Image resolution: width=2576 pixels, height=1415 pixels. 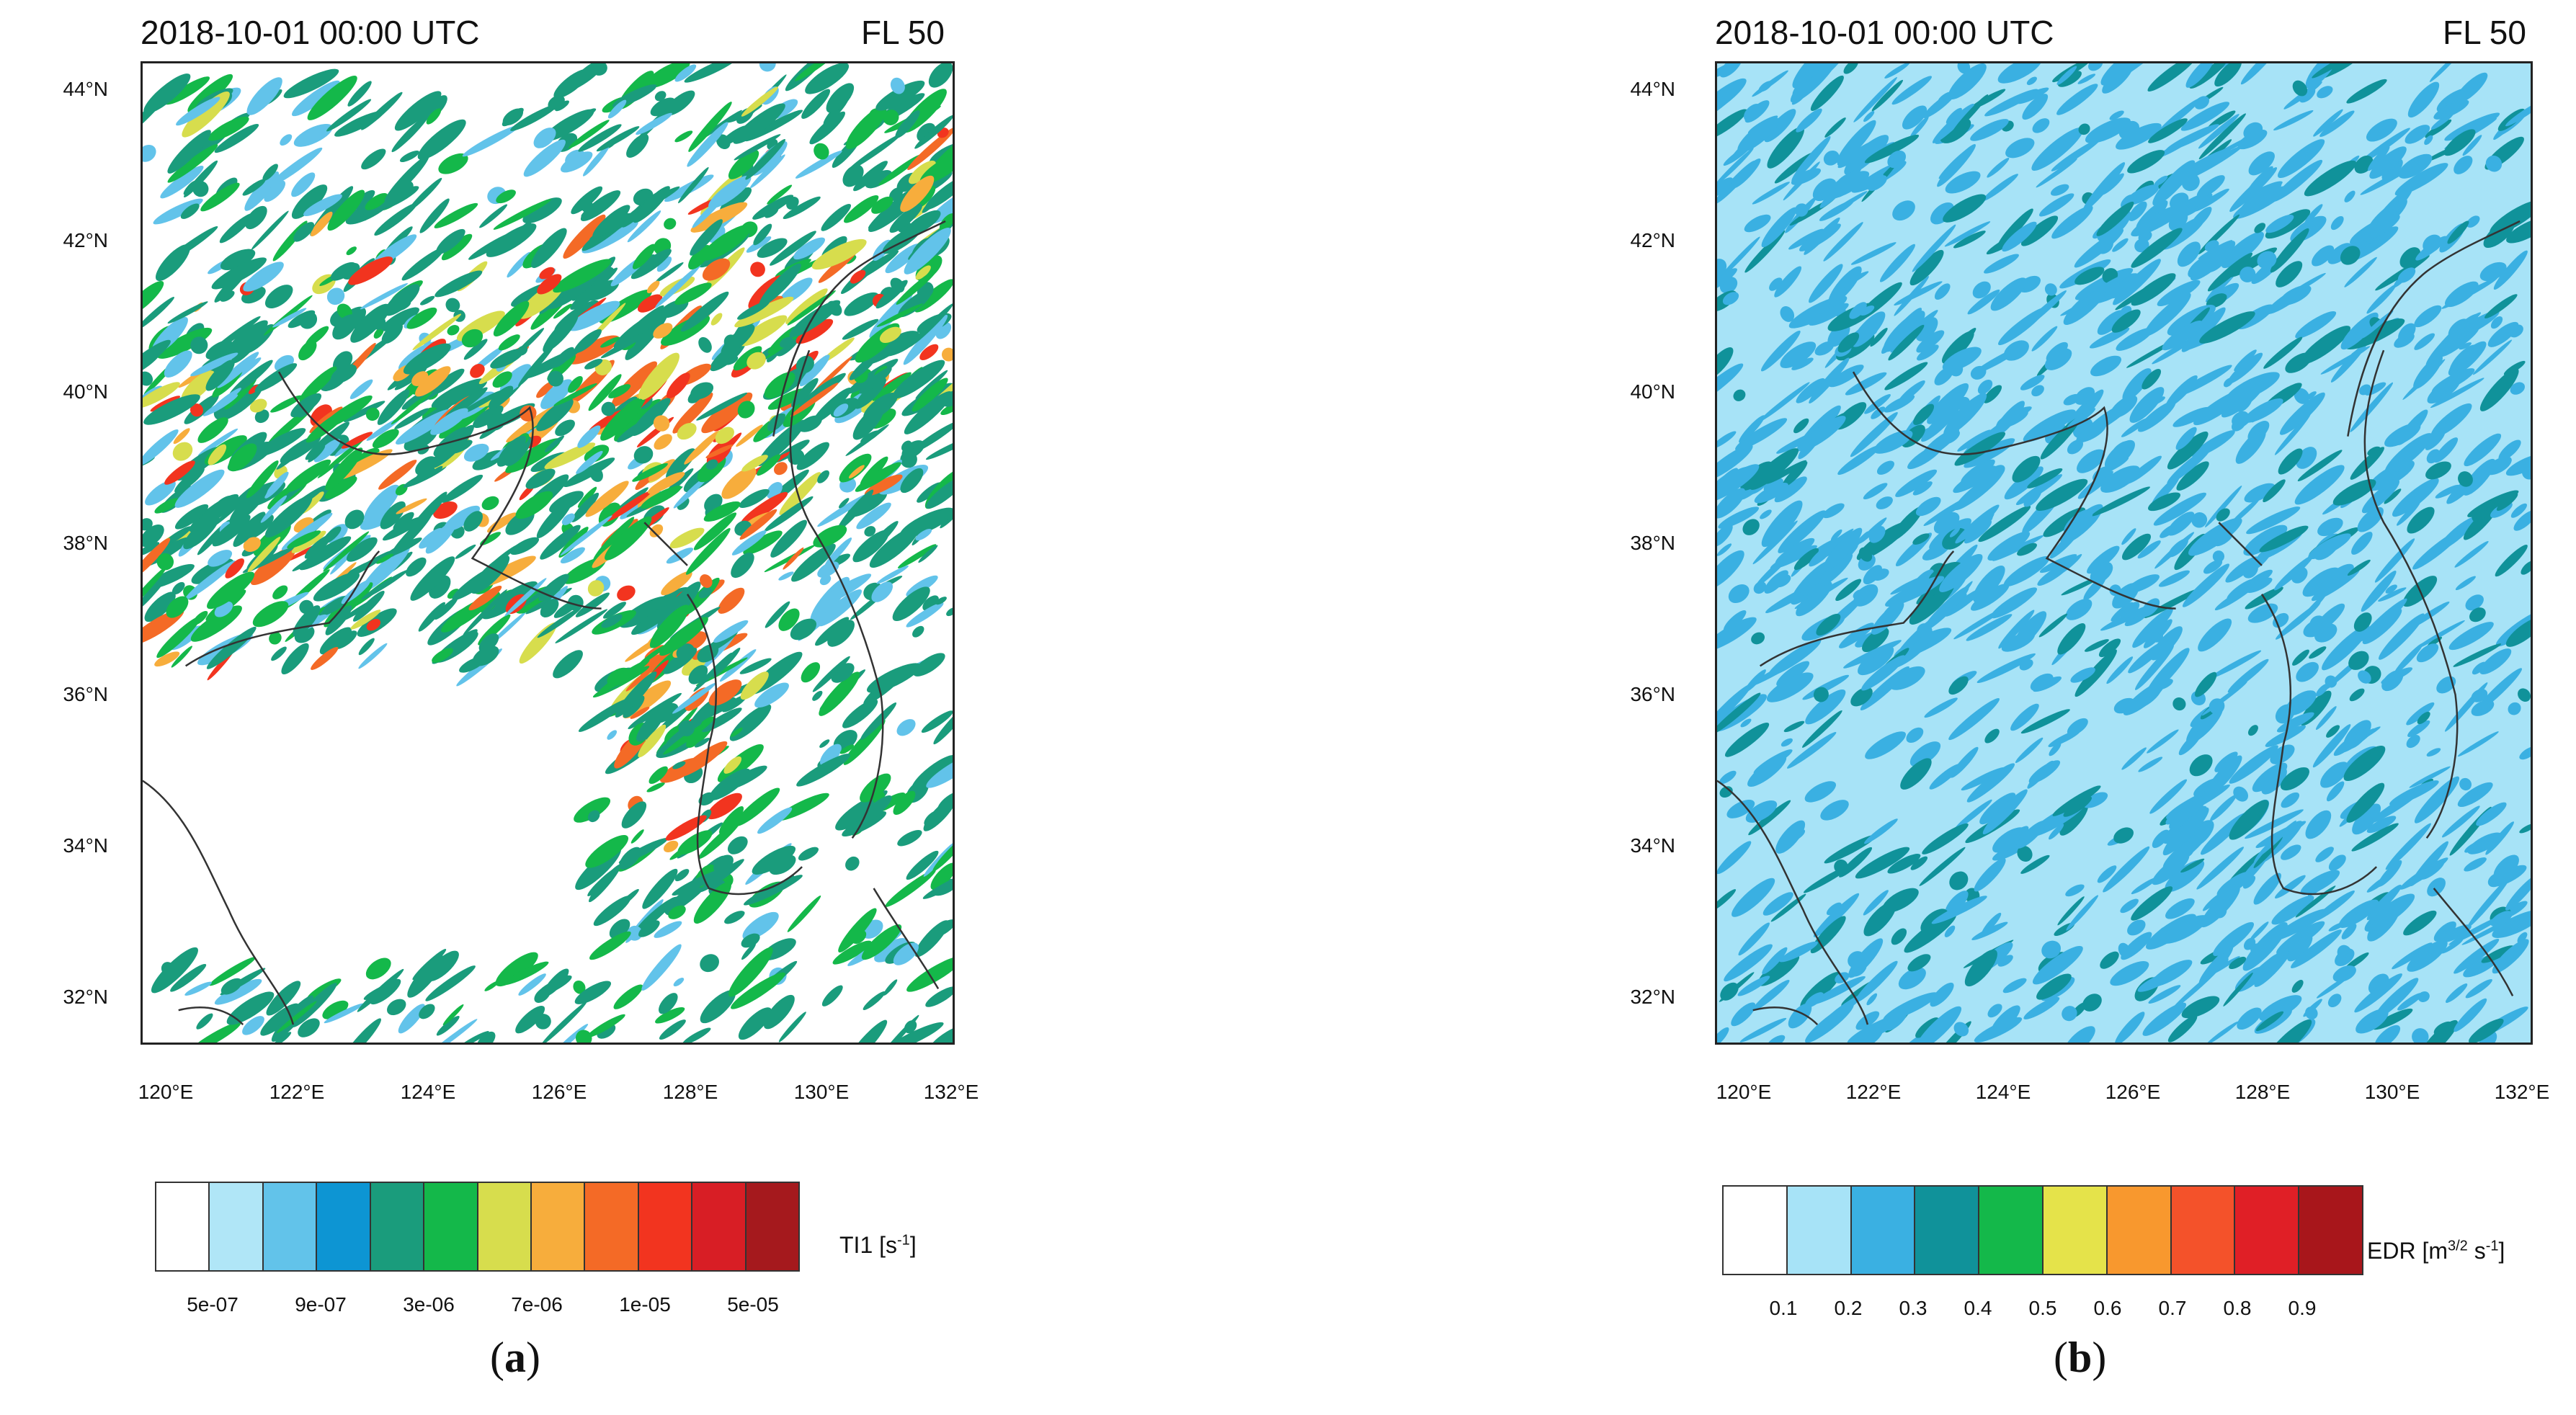 What do you see at coordinates (68, 391) in the screenshot?
I see `panel-a-lat-label: 40°N` at bounding box center [68, 391].